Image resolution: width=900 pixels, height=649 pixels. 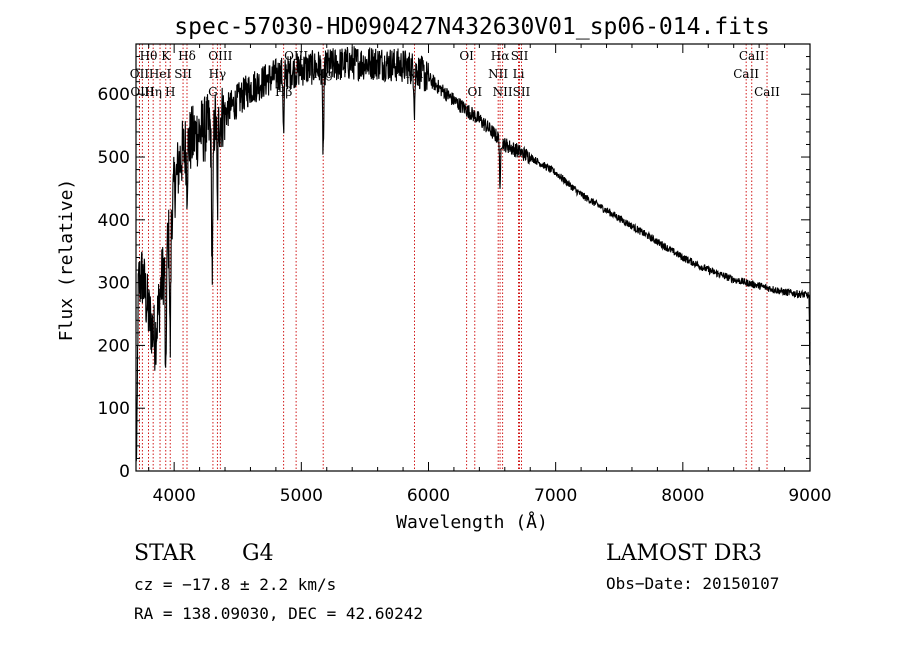 What do you see at coordinates (692, 583) in the screenshot?
I see `obs-date: Obs−Date: 20150107` at bounding box center [692, 583].